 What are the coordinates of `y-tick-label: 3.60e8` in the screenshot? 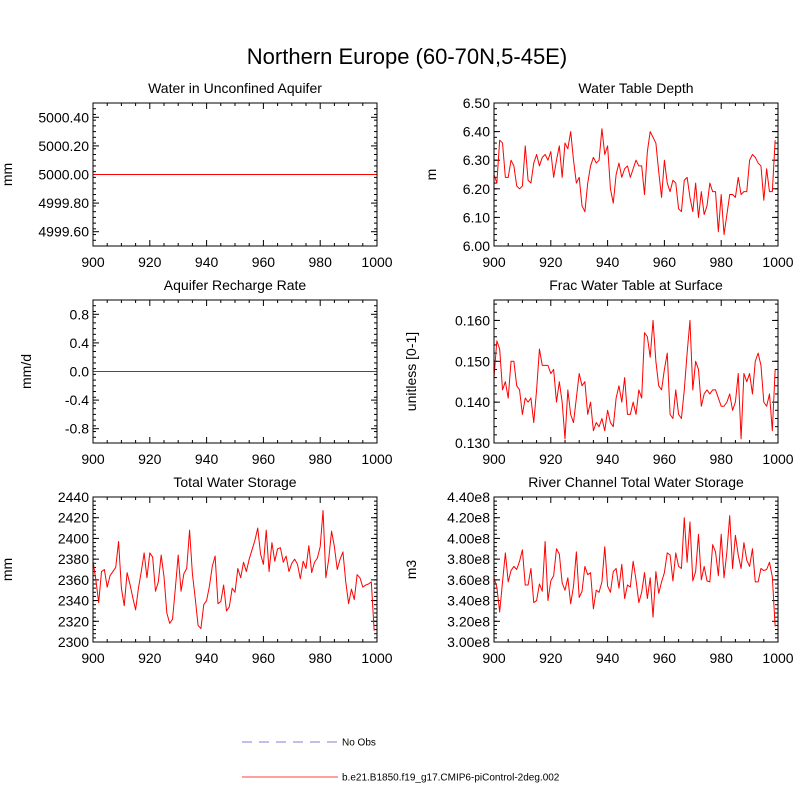 It's located at (468, 580).